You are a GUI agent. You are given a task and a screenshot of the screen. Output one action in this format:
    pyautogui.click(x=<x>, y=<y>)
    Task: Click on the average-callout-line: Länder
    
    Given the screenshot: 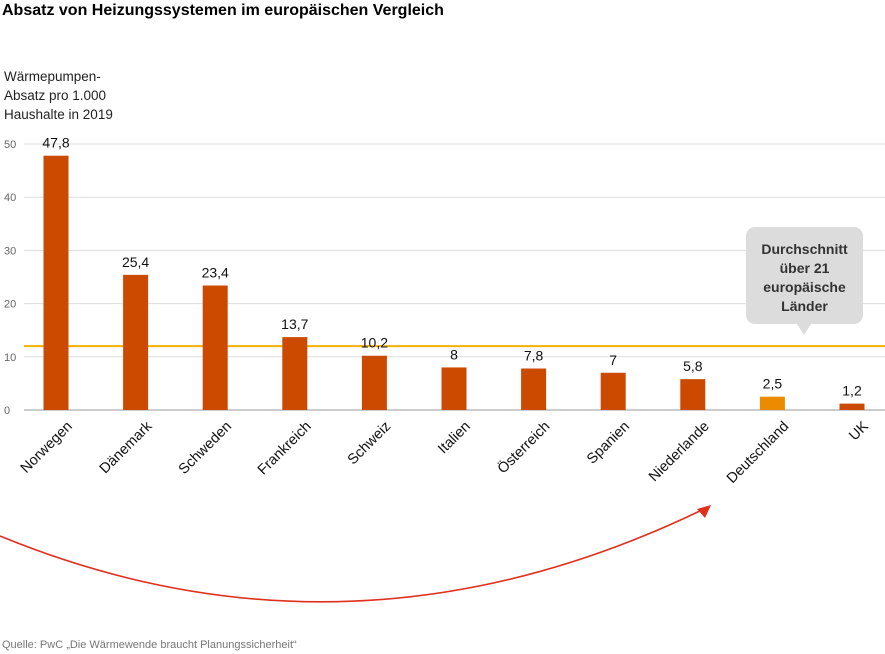 What is the action you would take?
    pyautogui.click(x=804, y=306)
    